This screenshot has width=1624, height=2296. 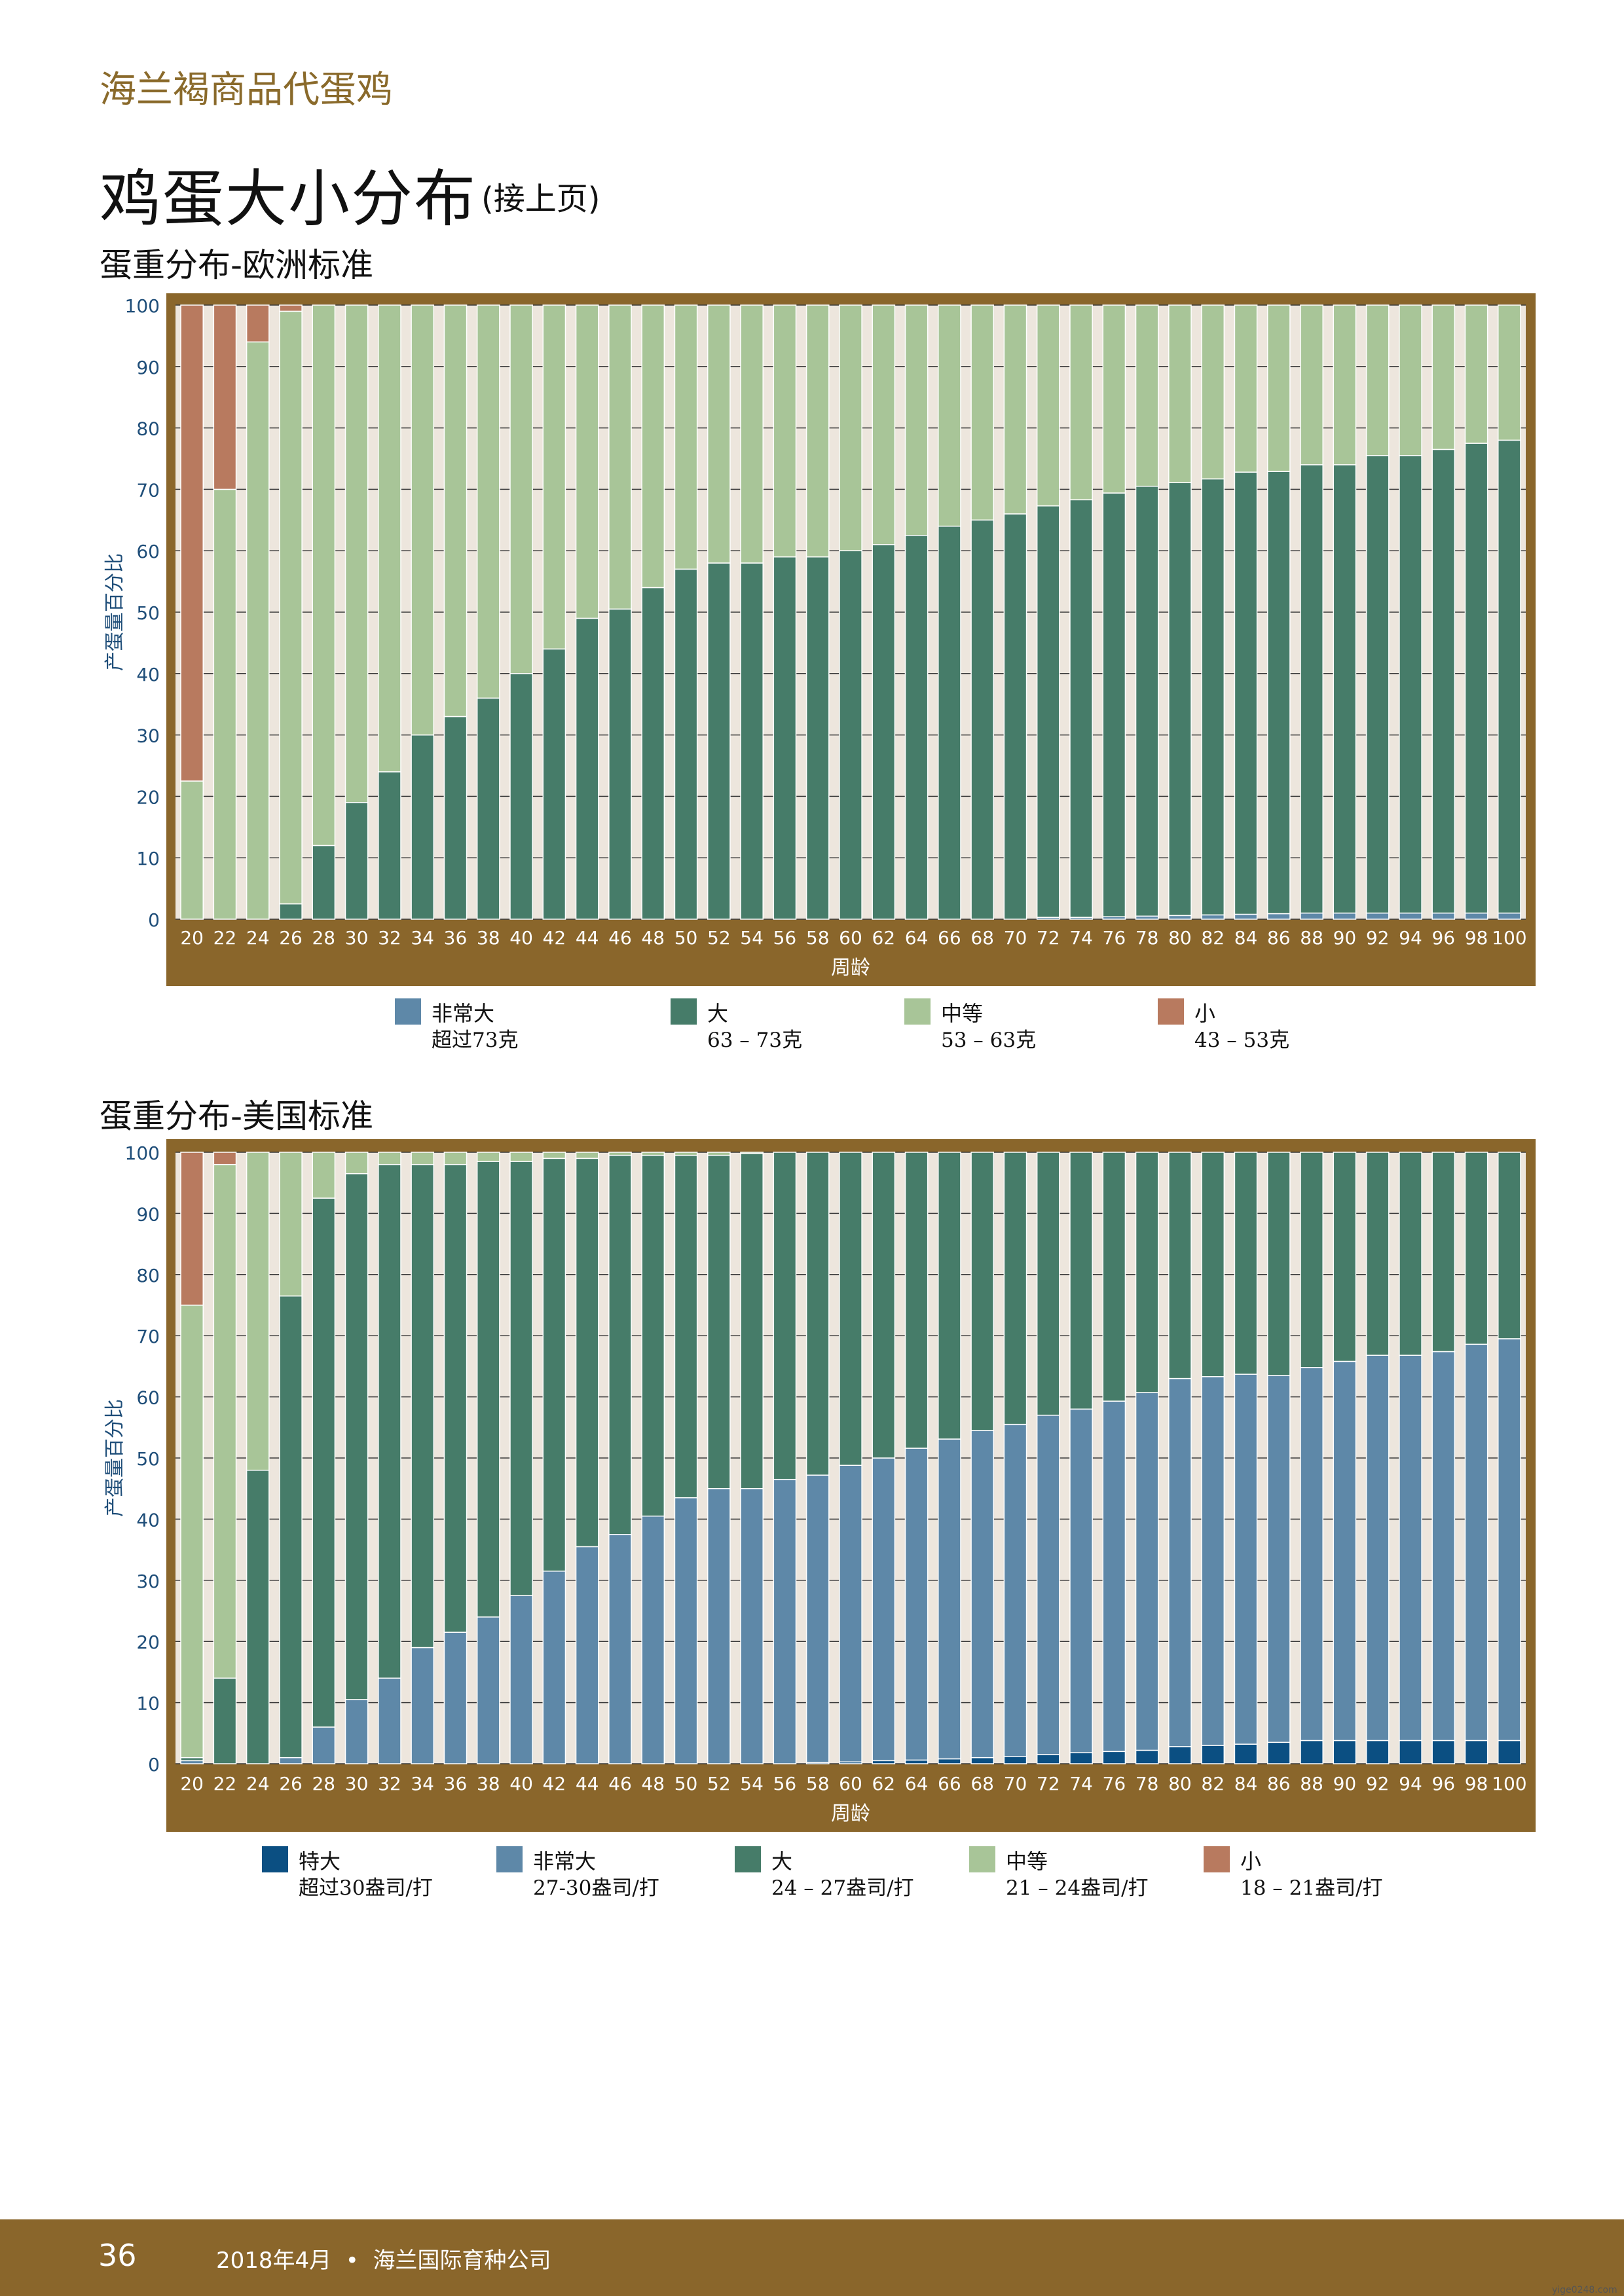 I want to click on x-tick-label: 56, so click(x=785, y=938).